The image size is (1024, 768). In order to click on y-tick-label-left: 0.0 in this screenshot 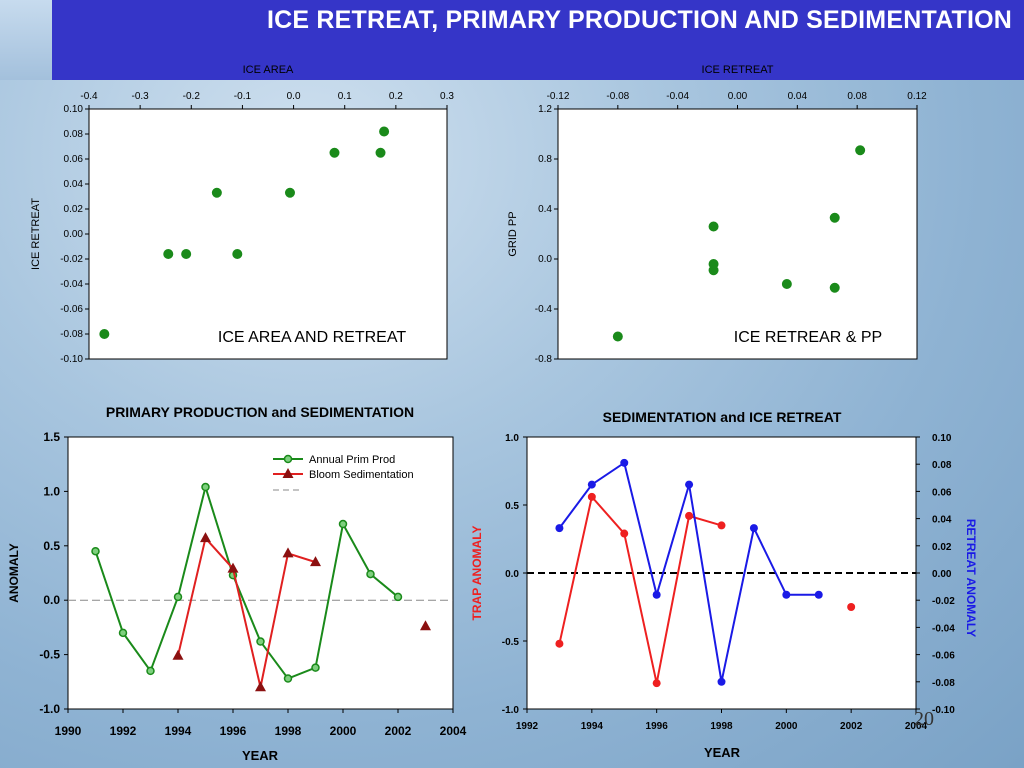, I will do `click(512, 574)`.